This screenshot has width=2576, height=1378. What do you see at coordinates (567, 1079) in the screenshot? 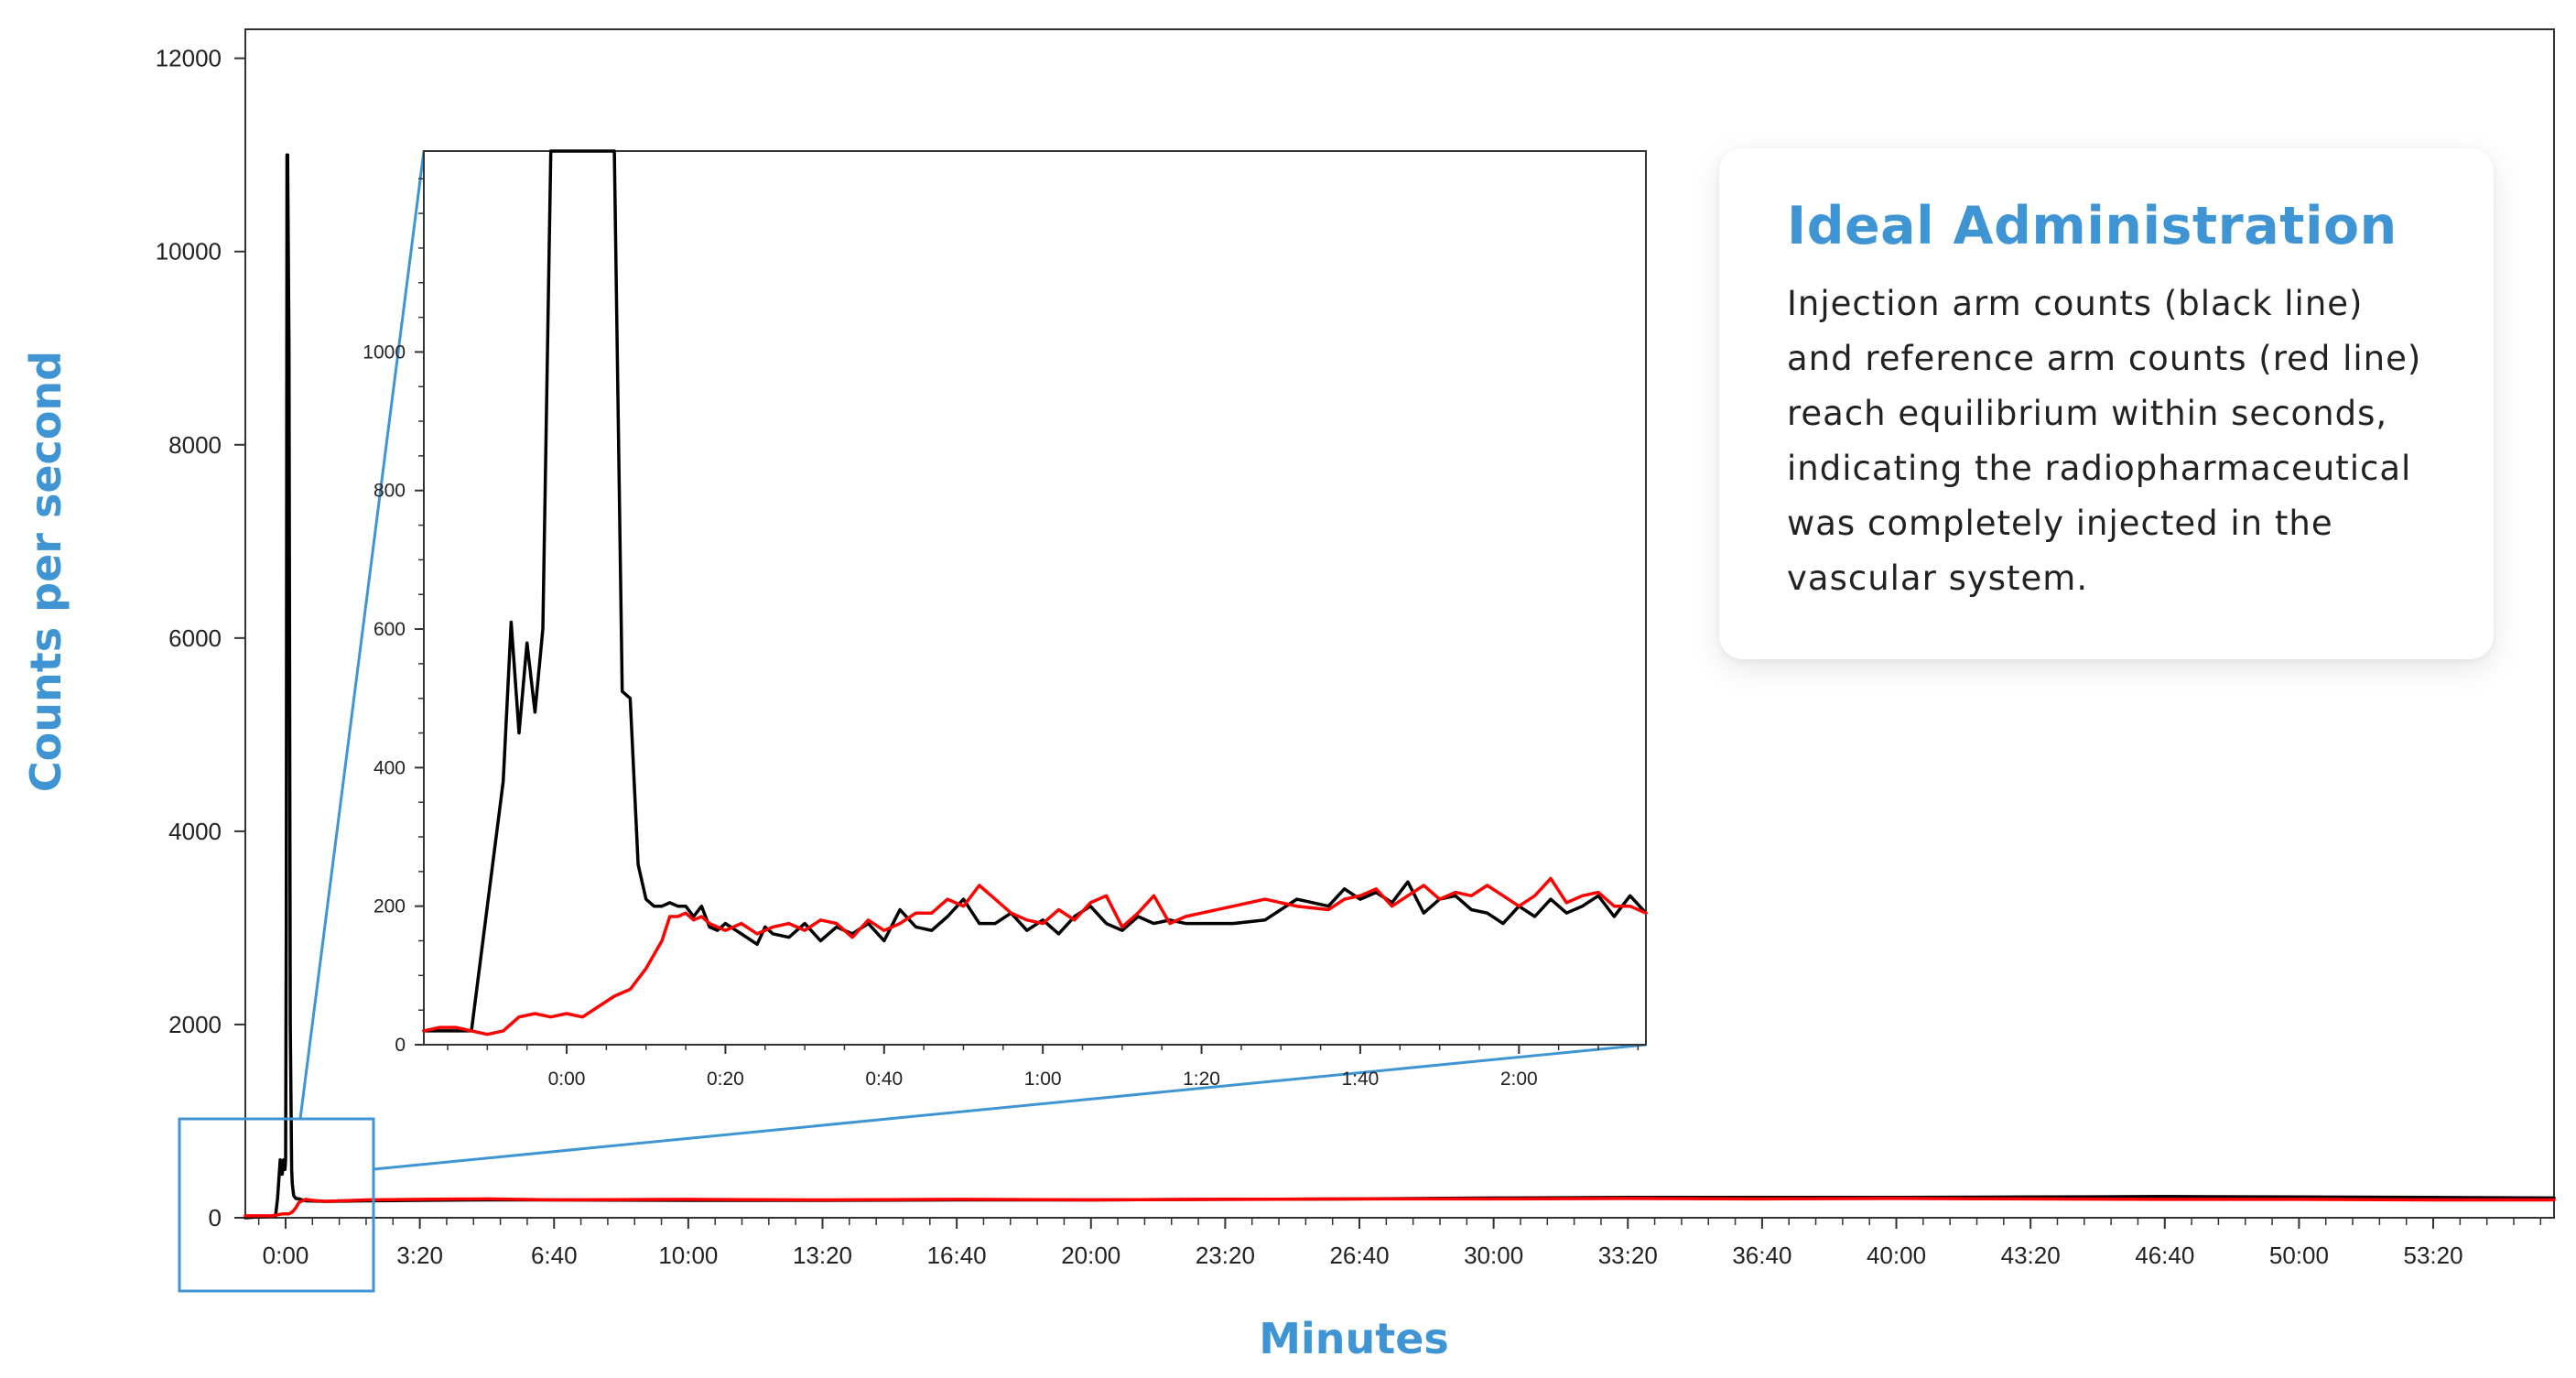
I see `inset-x-tick-label: 0:00` at bounding box center [567, 1079].